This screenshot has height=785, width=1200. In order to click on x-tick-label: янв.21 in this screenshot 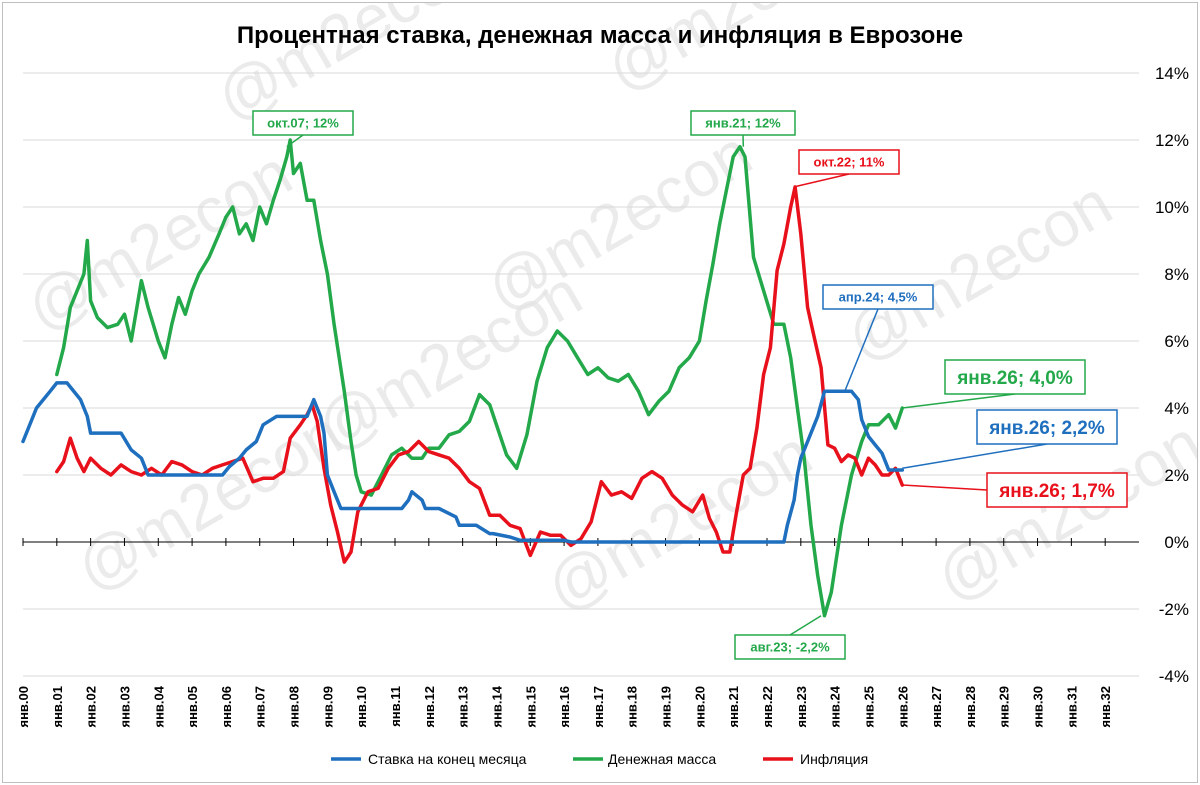, I will do `click(733, 707)`.